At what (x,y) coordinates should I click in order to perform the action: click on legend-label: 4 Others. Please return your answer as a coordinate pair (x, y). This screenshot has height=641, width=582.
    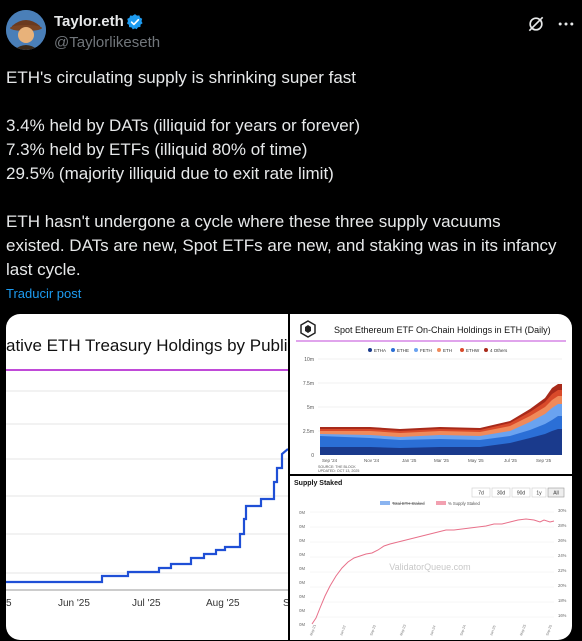
    Looking at the image, I should click on (499, 350).